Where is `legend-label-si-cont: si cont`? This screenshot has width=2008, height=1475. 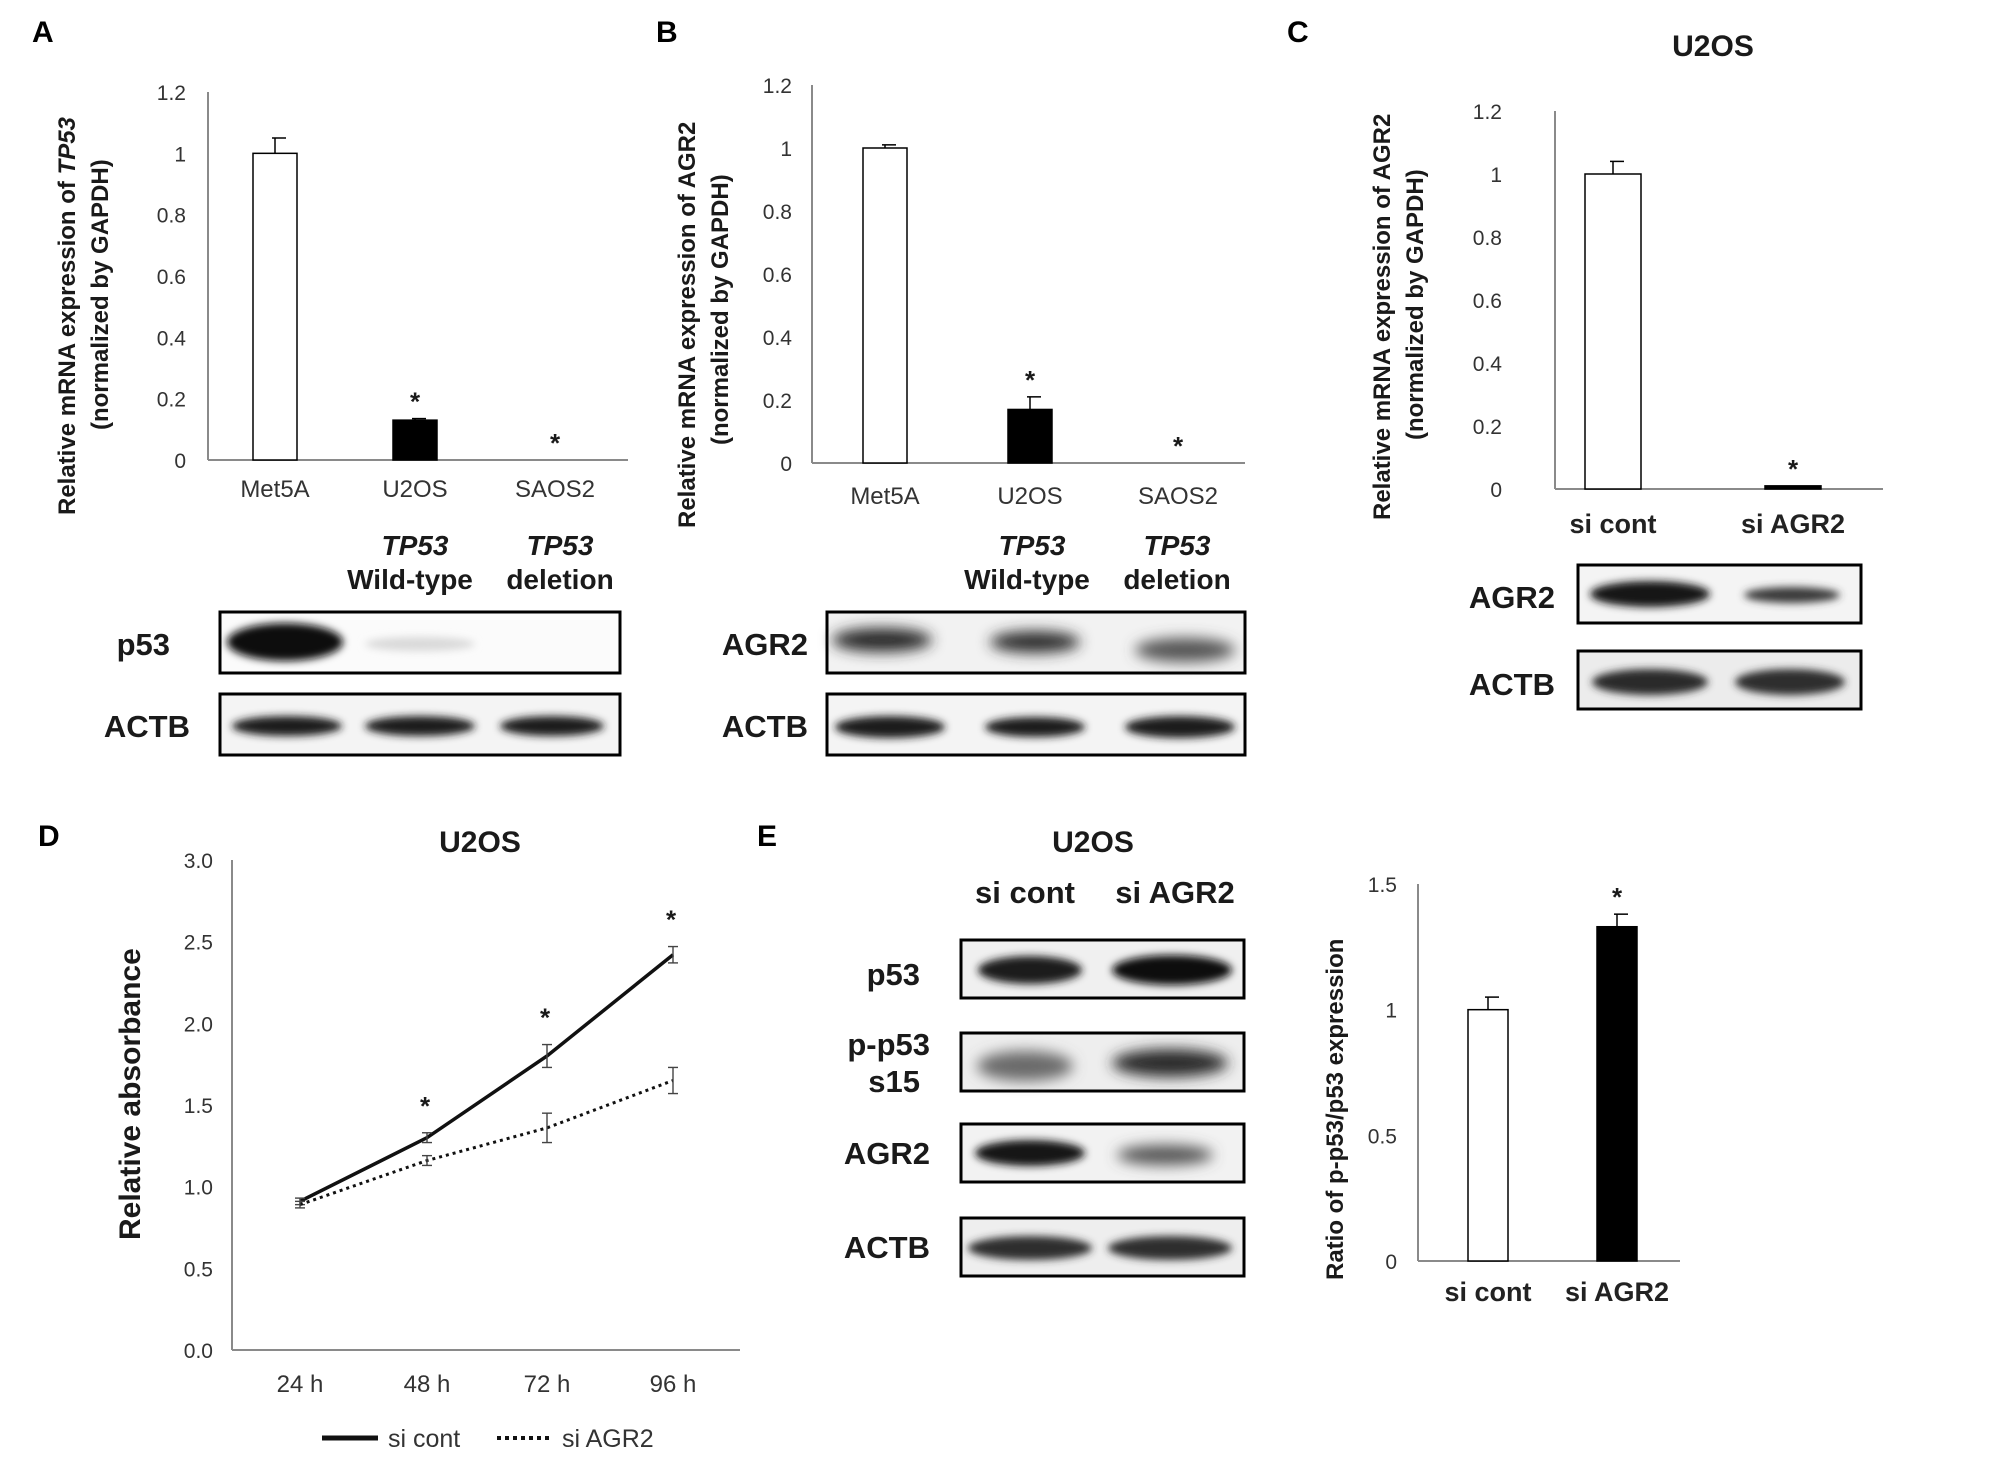 legend-label-si-cont: si cont is located at coordinates (424, 1439).